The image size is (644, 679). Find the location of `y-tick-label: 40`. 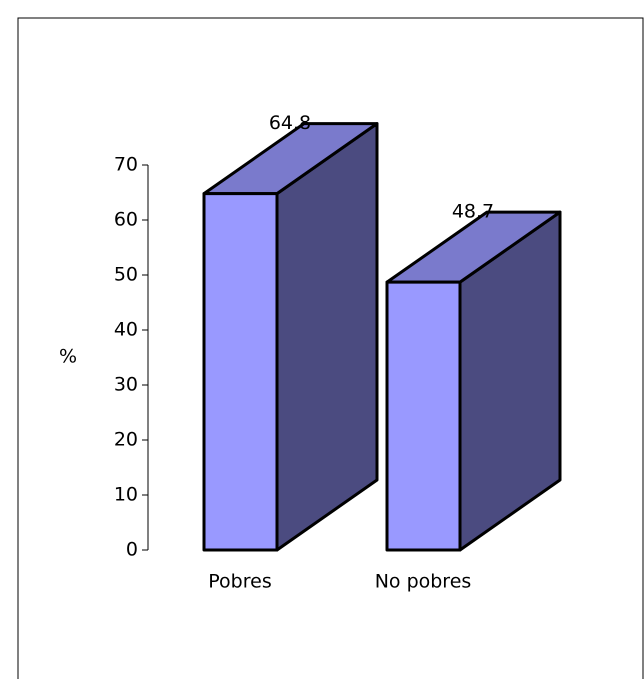

y-tick-label: 40 is located at coordinates (126, 330).